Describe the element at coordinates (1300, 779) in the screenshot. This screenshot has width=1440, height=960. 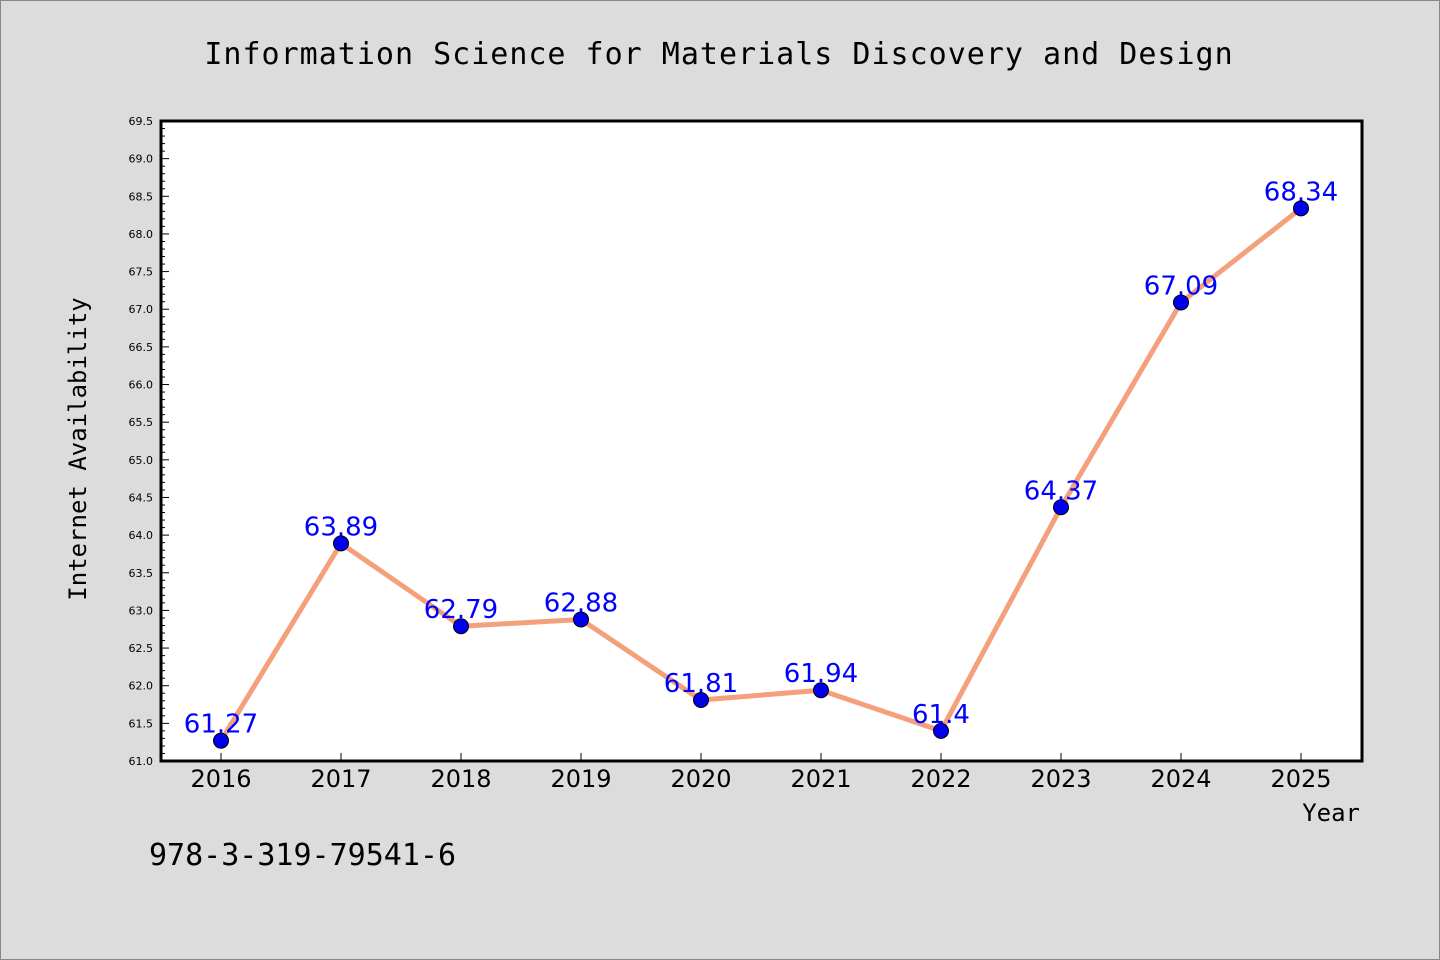
I see `x-tick-label: 2025` at that location.